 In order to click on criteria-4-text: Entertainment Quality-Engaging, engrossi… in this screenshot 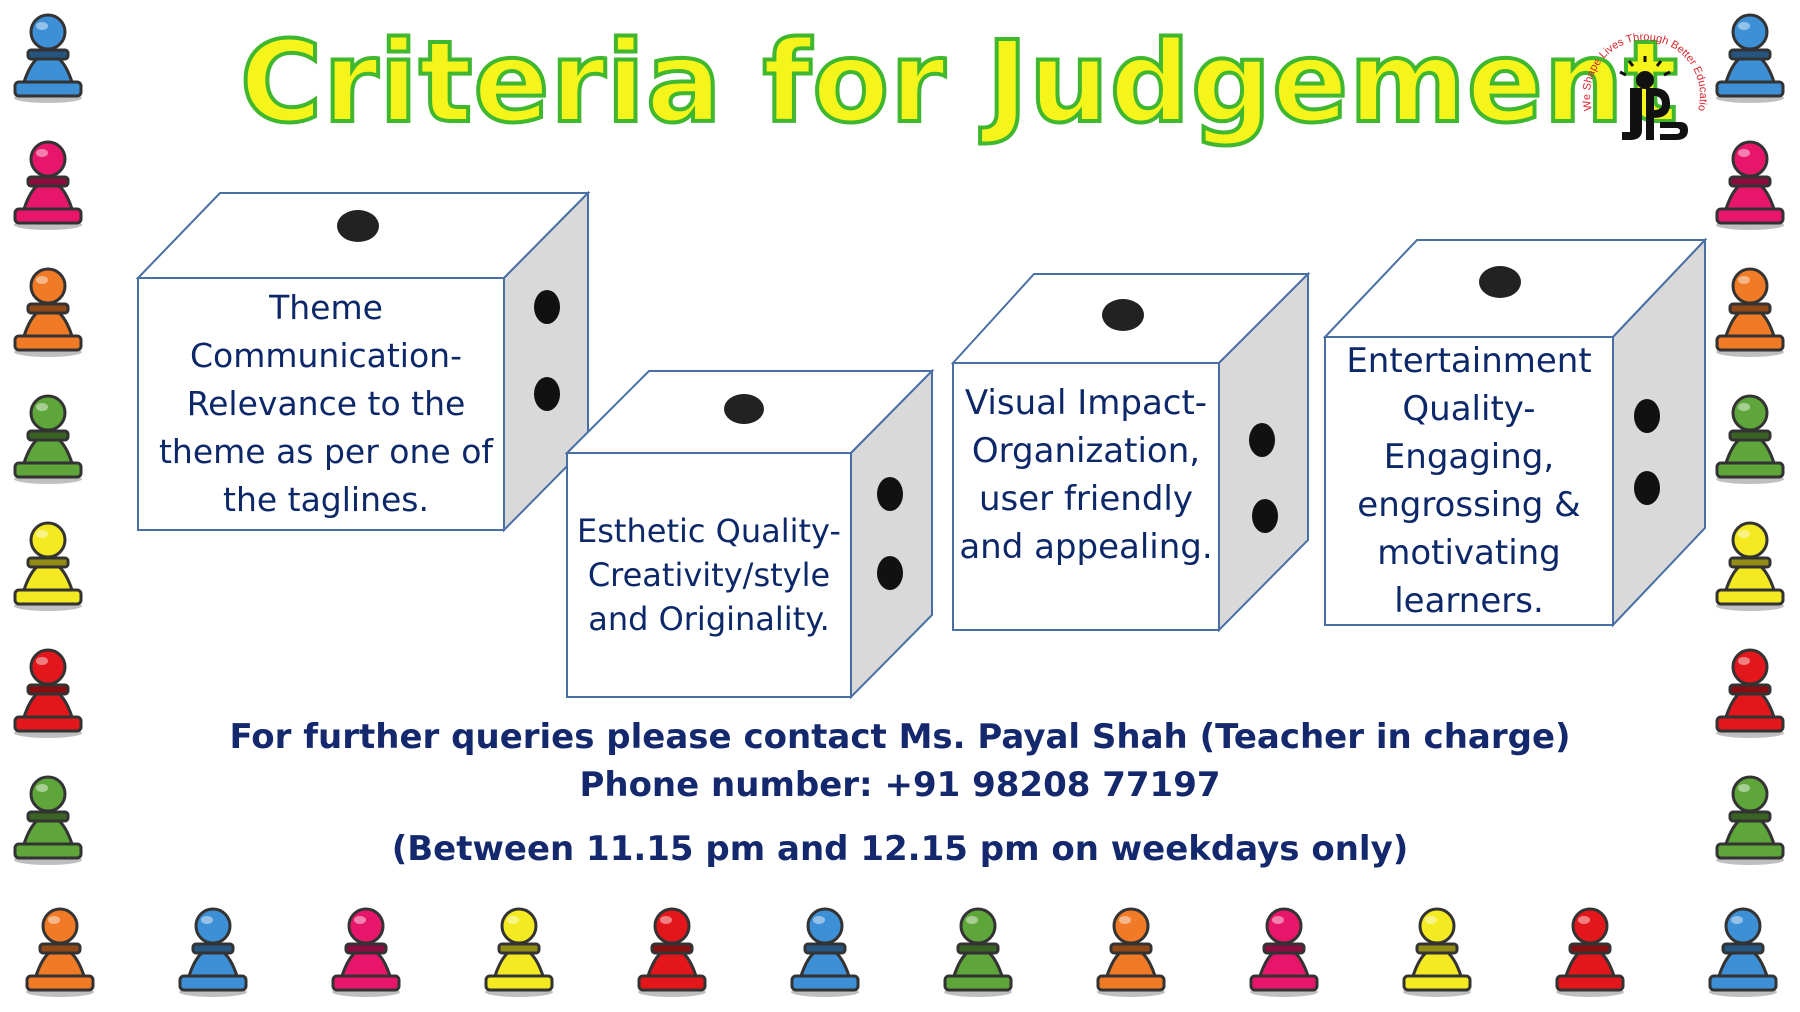, I will do `click(1469, 481)`.